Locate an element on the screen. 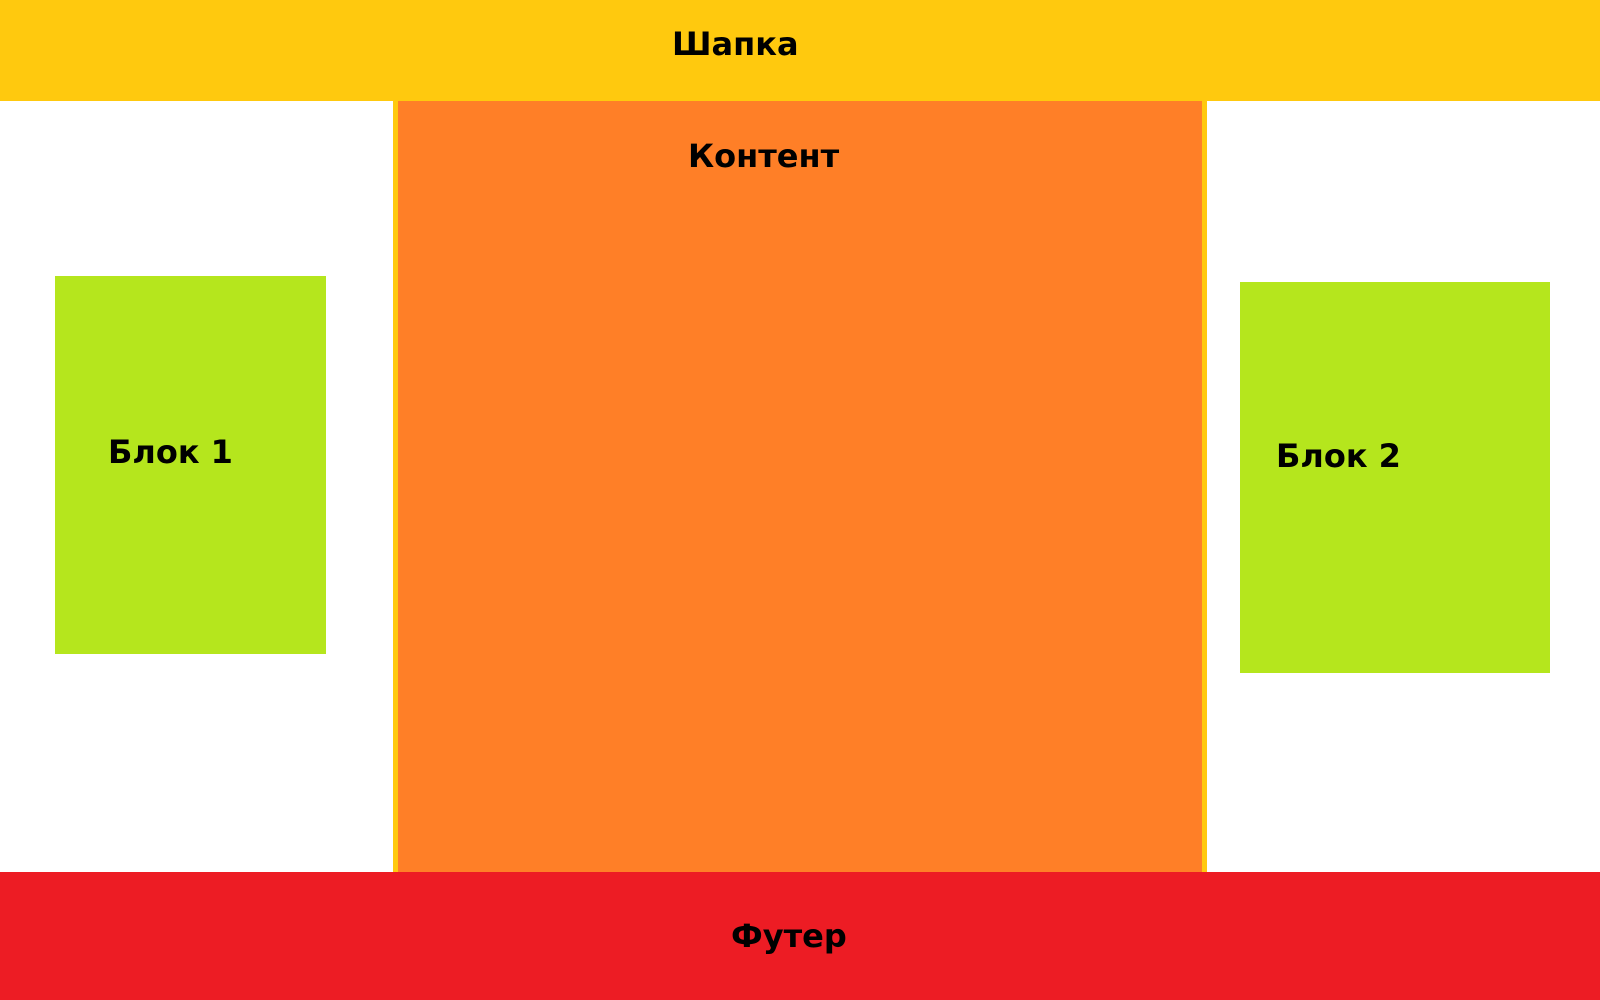  footer-region: Футер is located at coordinates (800, 936).